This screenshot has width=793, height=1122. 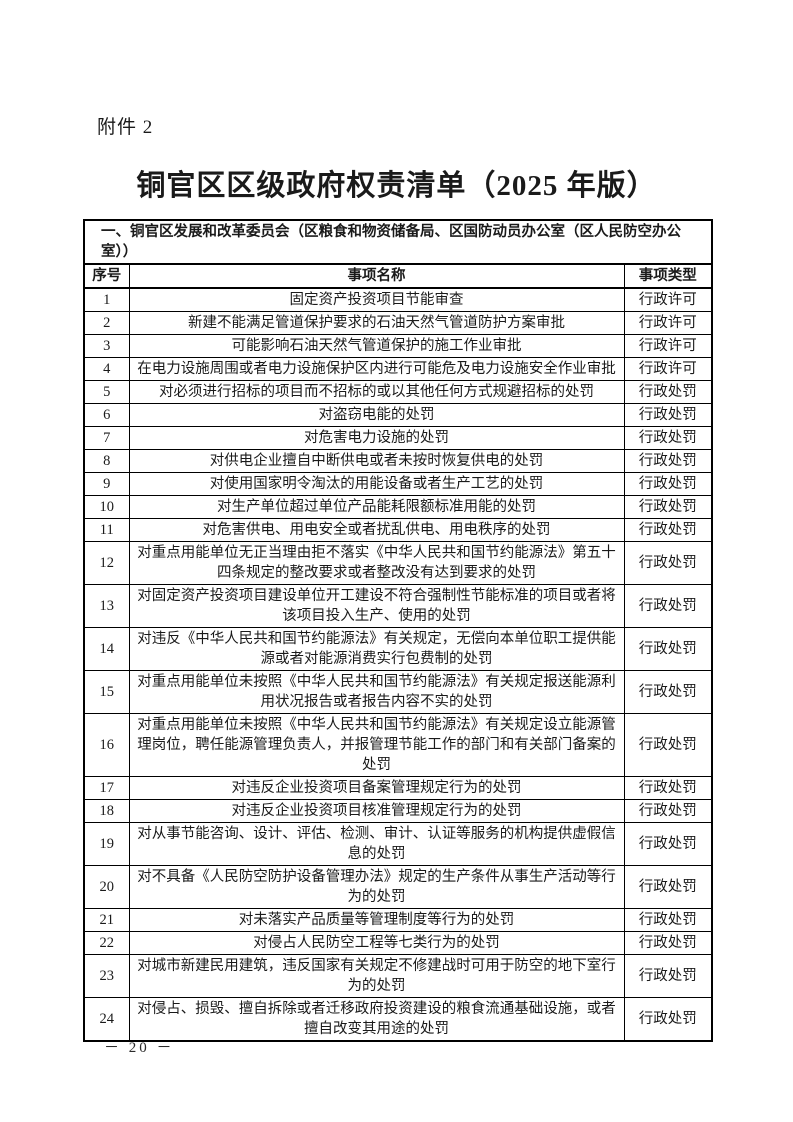 I want to click on row-name-cell: 对违反企业投资项目备案管理规定行为的处罚, so click(x=376, y=788).